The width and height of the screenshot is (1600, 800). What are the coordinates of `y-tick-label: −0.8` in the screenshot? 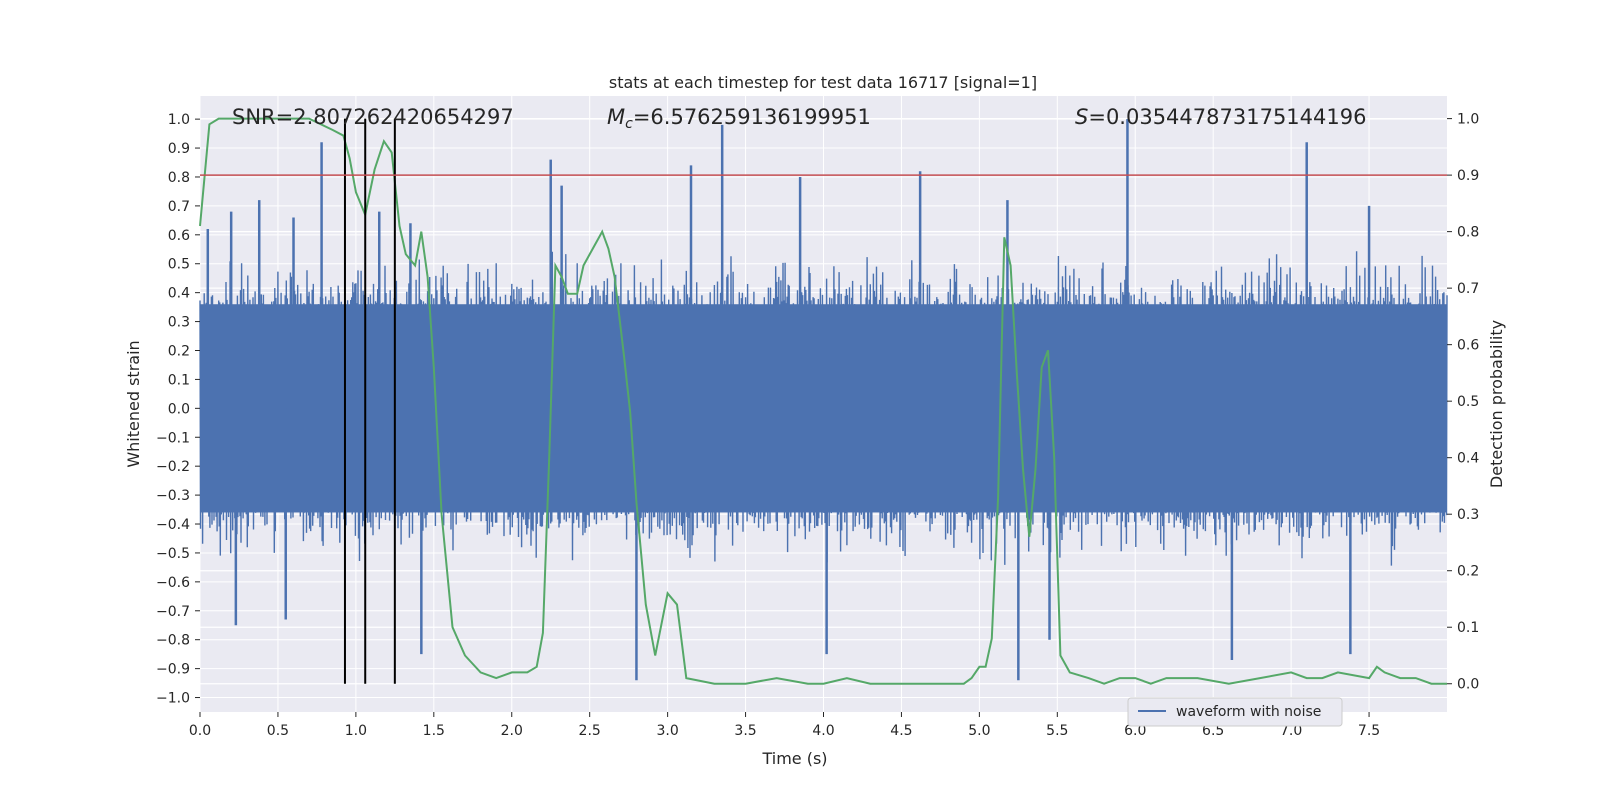 It's located at (173, 641).